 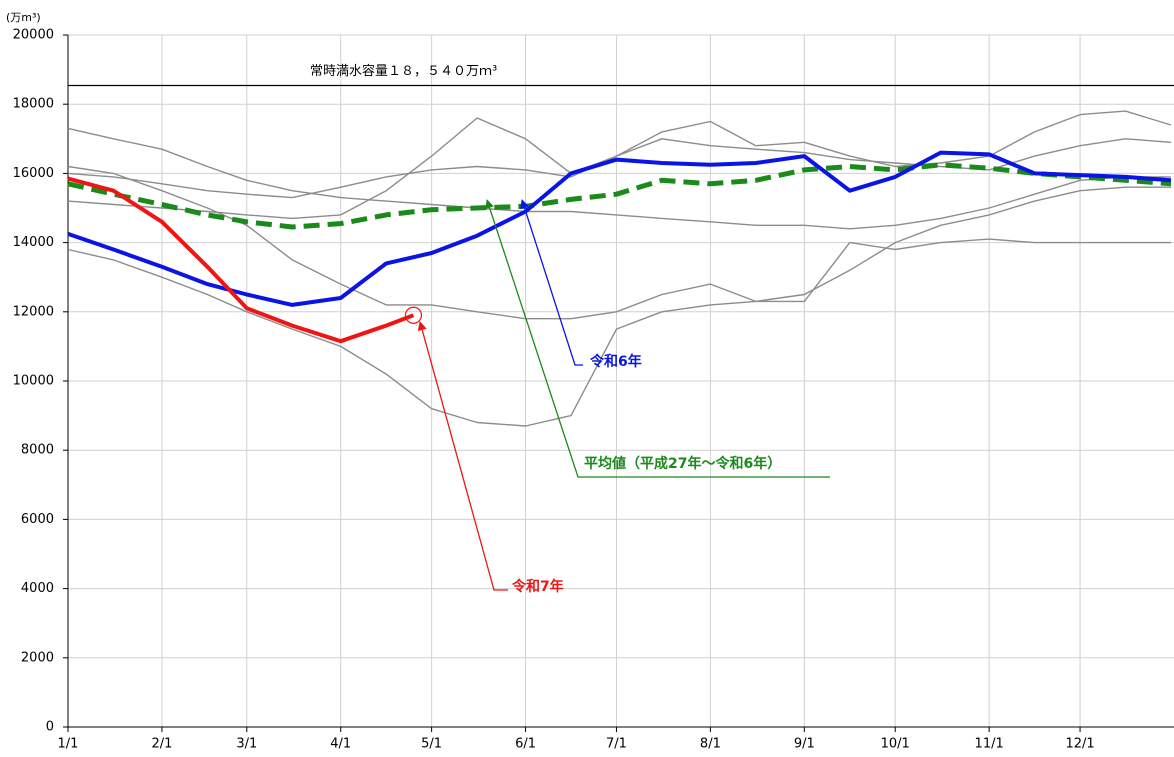 What do you see at coordinates (68, 744) in the screenshot?
I see `x-tick-label: 1/1` at bounding box center [68, 744].